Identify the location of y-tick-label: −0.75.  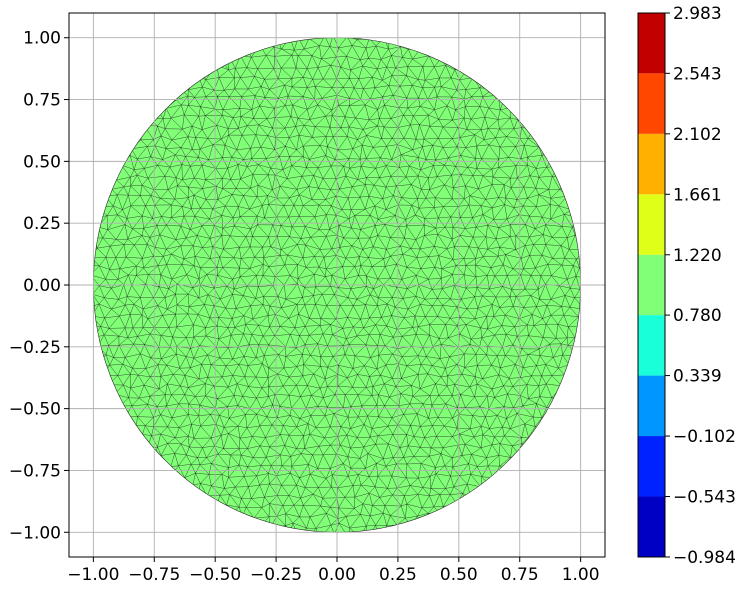
(35, 471).